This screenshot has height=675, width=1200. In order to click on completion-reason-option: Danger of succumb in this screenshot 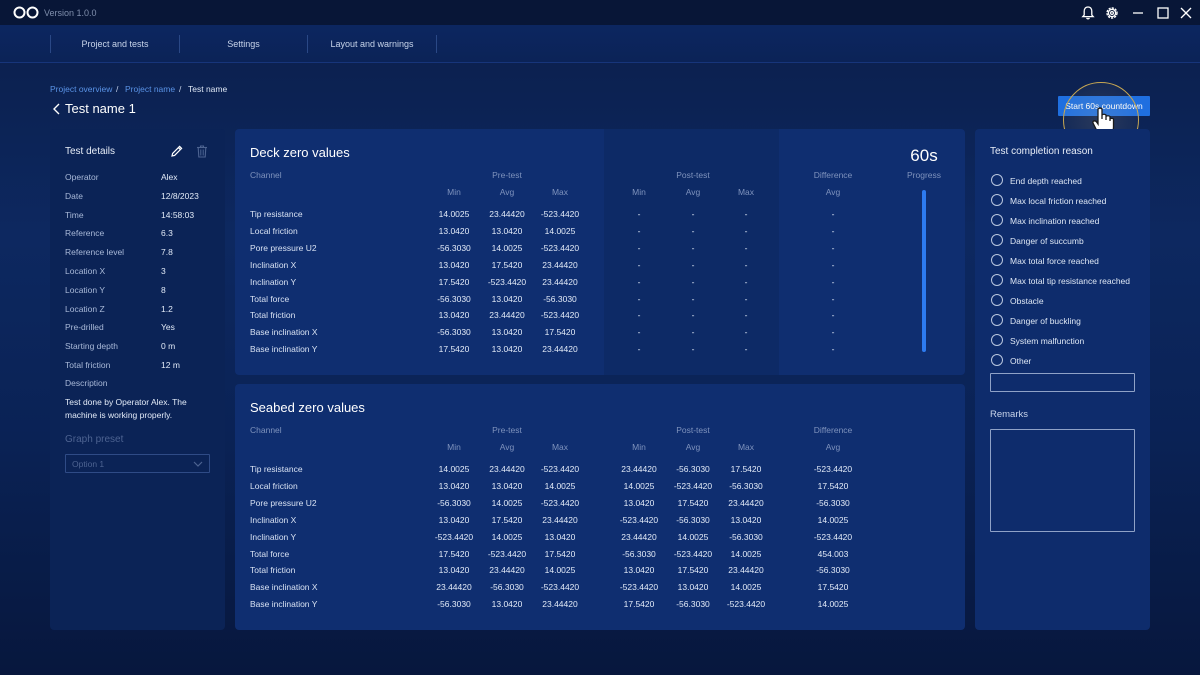, I will do `click(1065, 241)`.